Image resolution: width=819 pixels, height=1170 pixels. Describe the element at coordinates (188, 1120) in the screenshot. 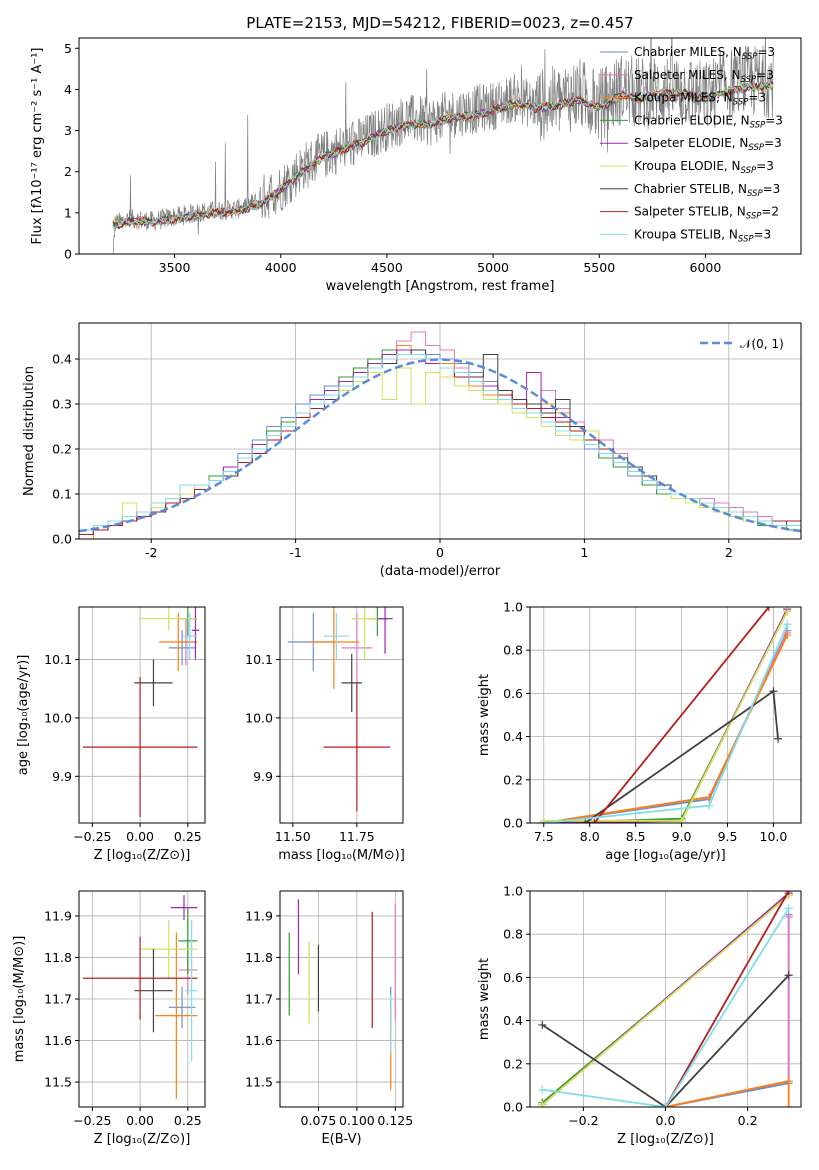

I see `x-tick-label: 0.25` at that location.